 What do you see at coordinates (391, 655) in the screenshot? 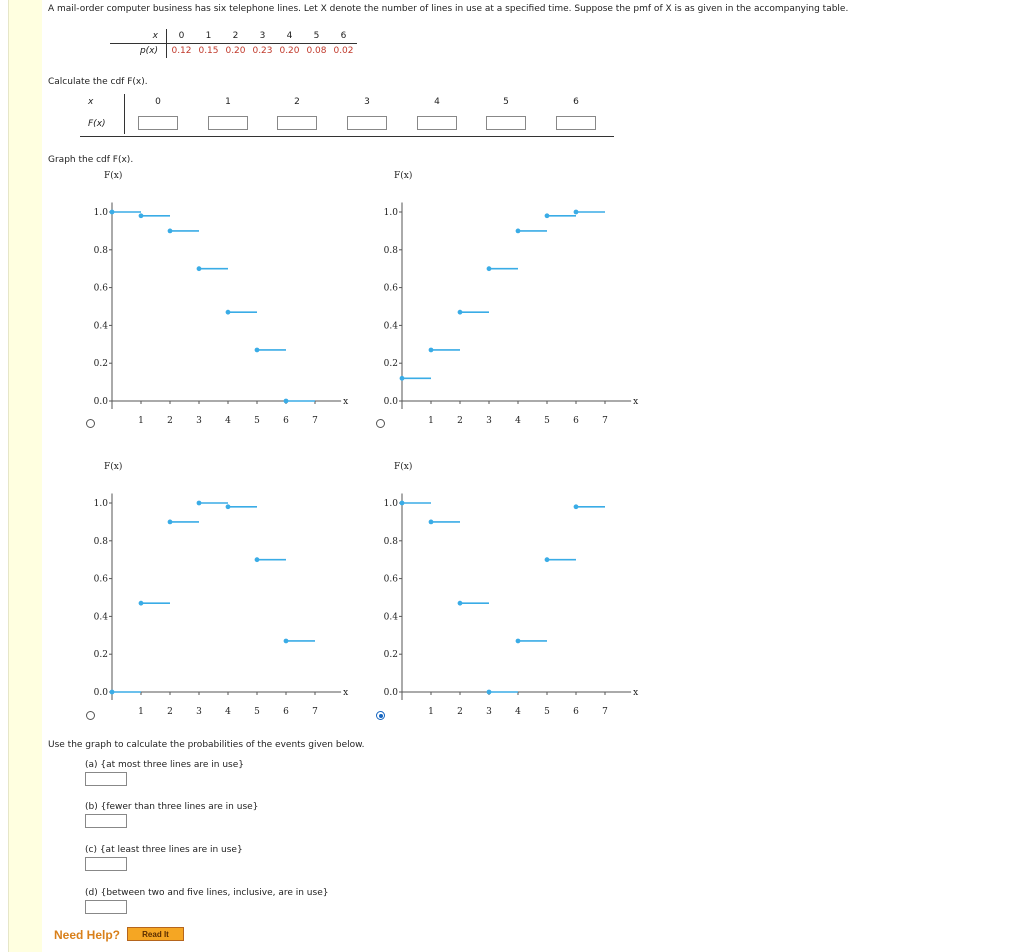
I see `y-tick-label: 0.2` at bounding box center [391, 655].